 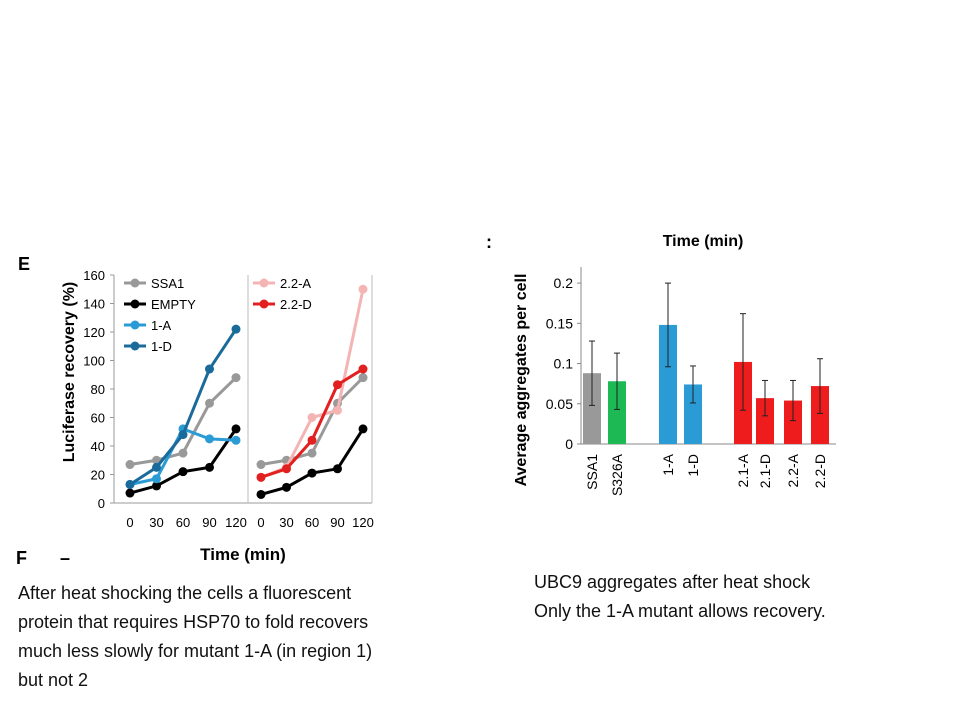 What do you see at coordinates (521, 380) in the screenshot?
I see `bar-y-axis-label: Average aggregates per cell` at bounding box center [521, 380].